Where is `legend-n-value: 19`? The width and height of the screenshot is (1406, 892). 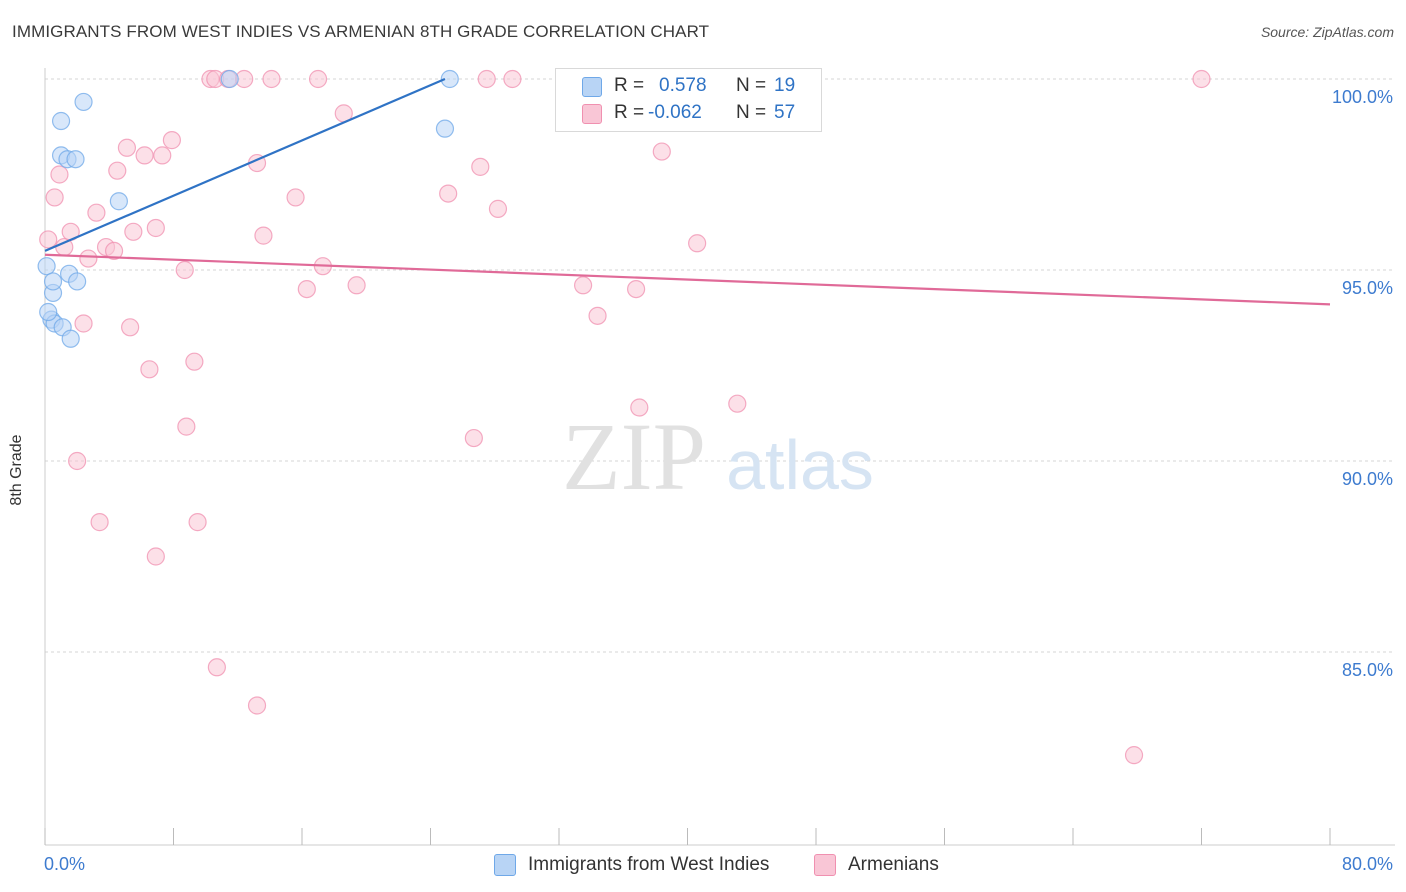
legend-n-value: 19 is located at coordinates (785, 85).